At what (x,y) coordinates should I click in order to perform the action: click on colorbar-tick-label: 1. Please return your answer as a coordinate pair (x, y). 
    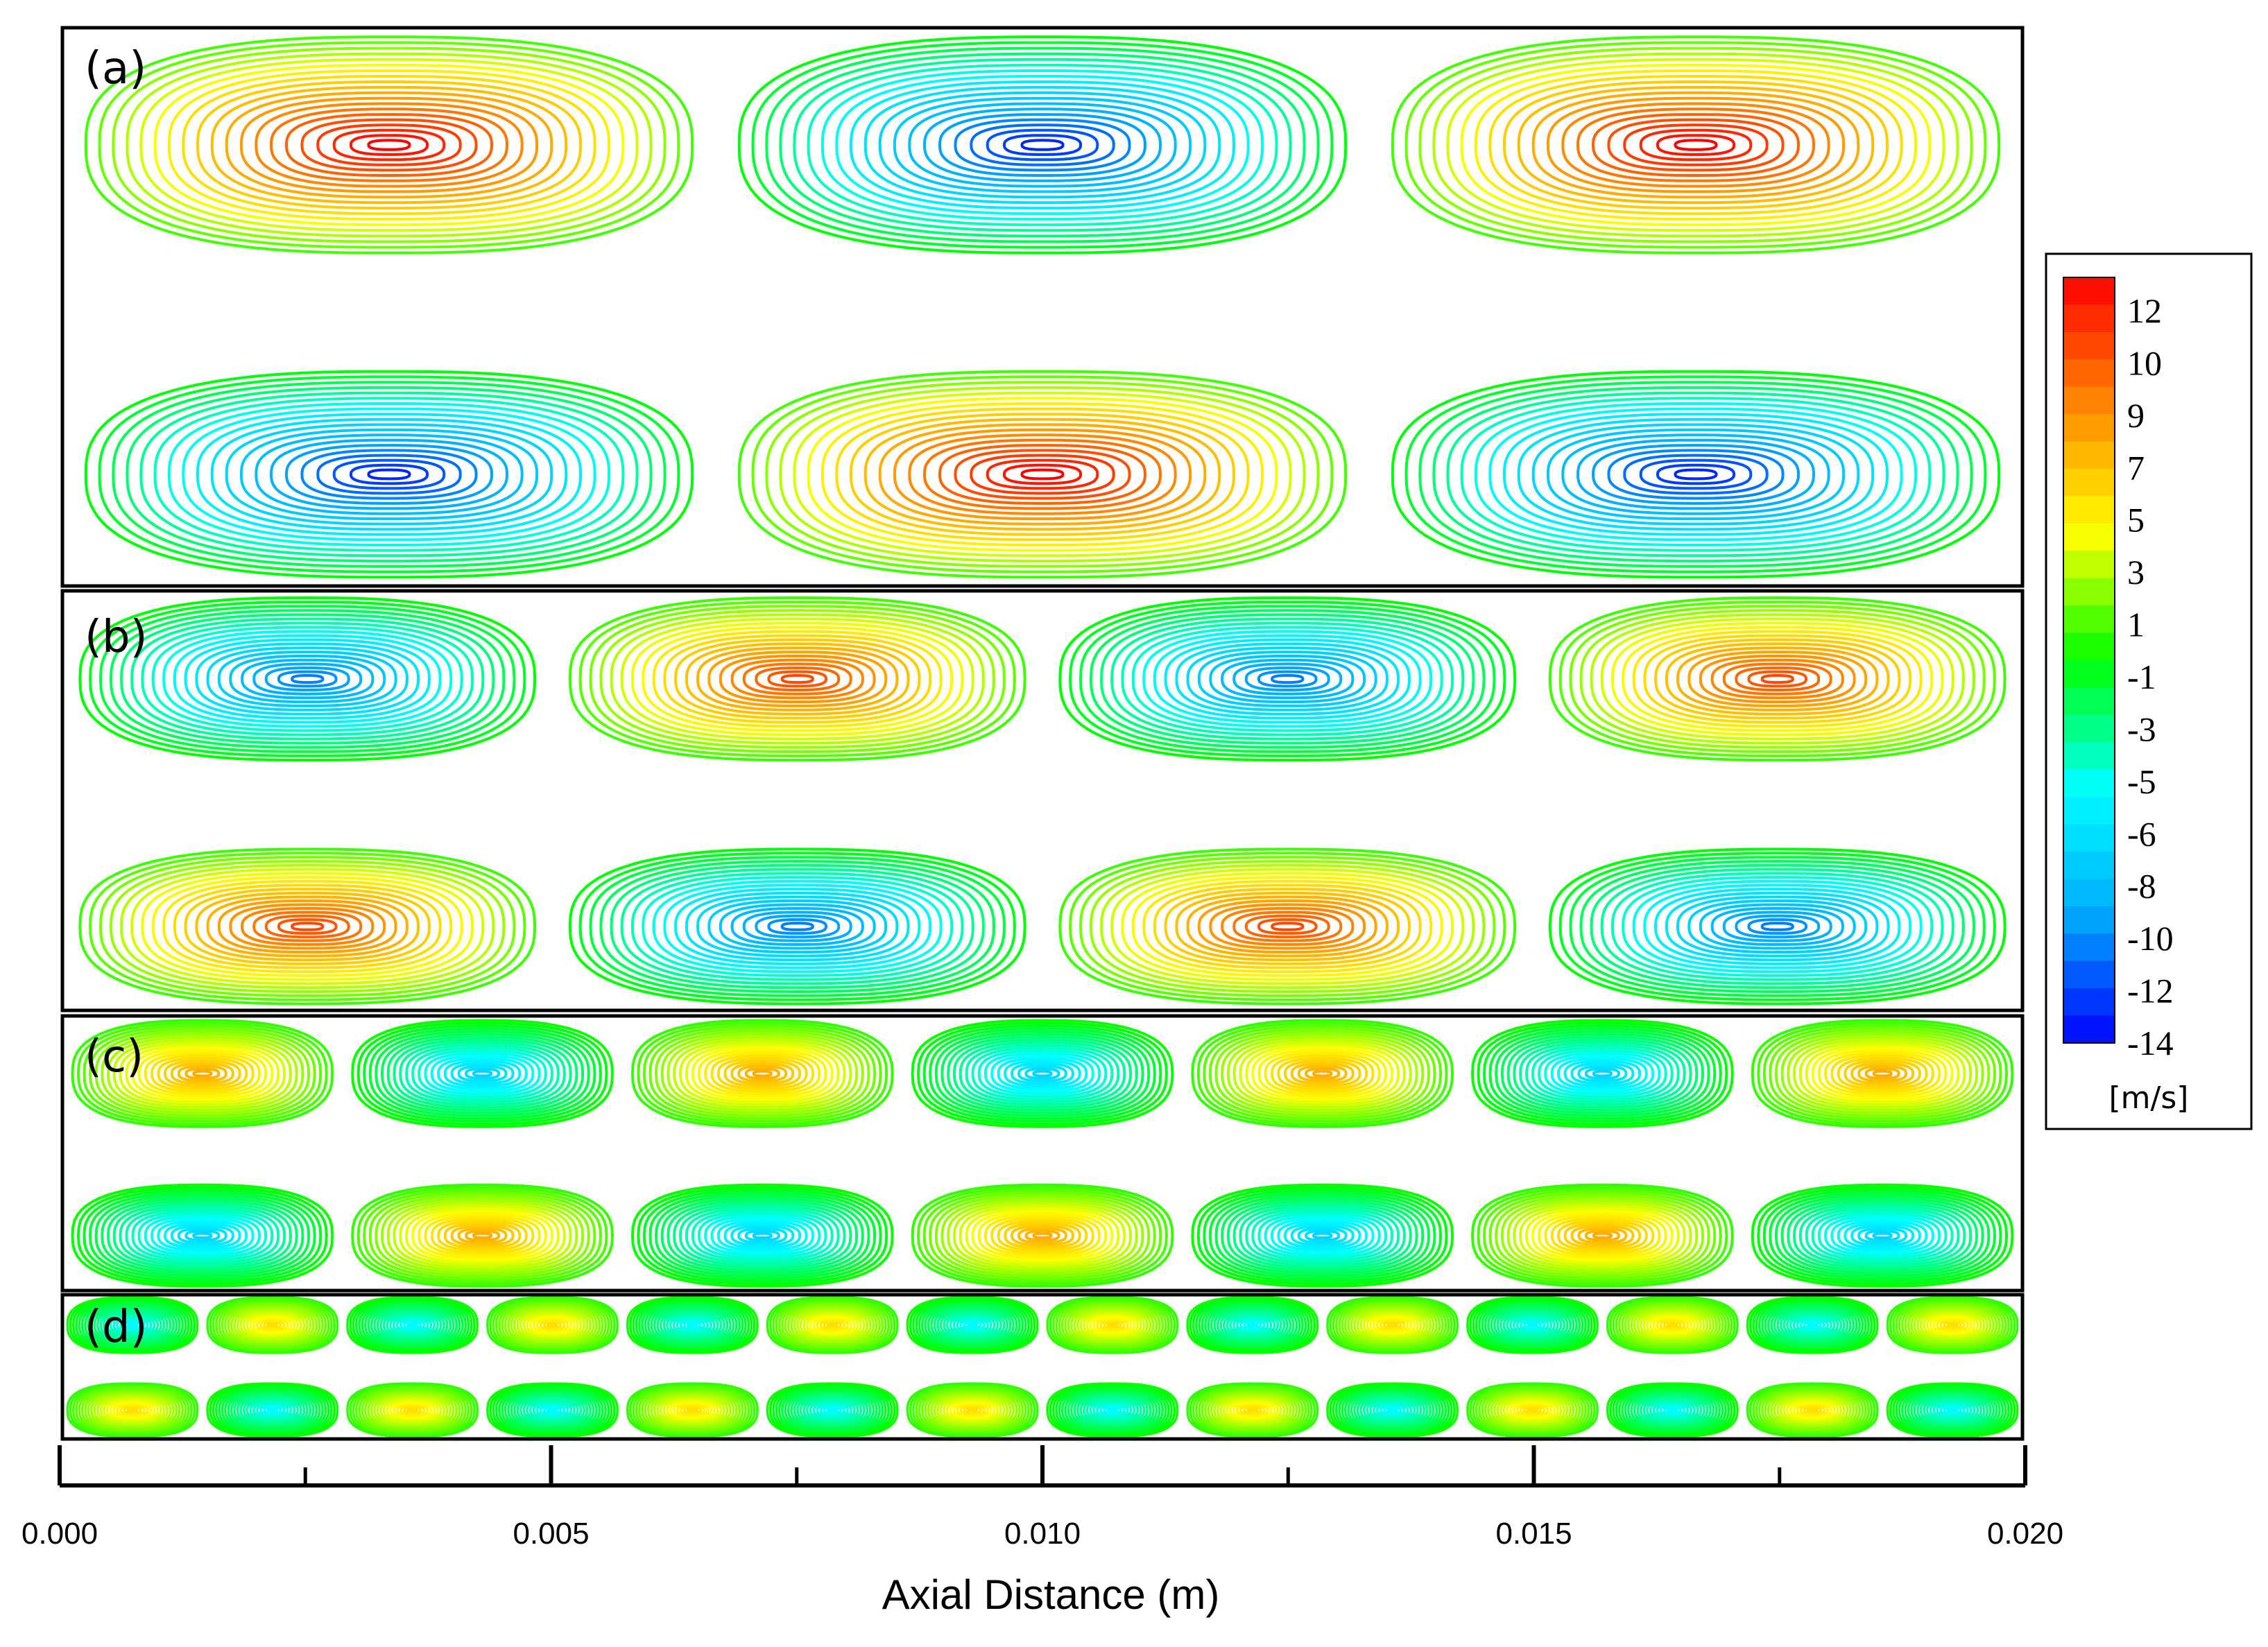
    Looking at the image, I should click on (2136, 625).